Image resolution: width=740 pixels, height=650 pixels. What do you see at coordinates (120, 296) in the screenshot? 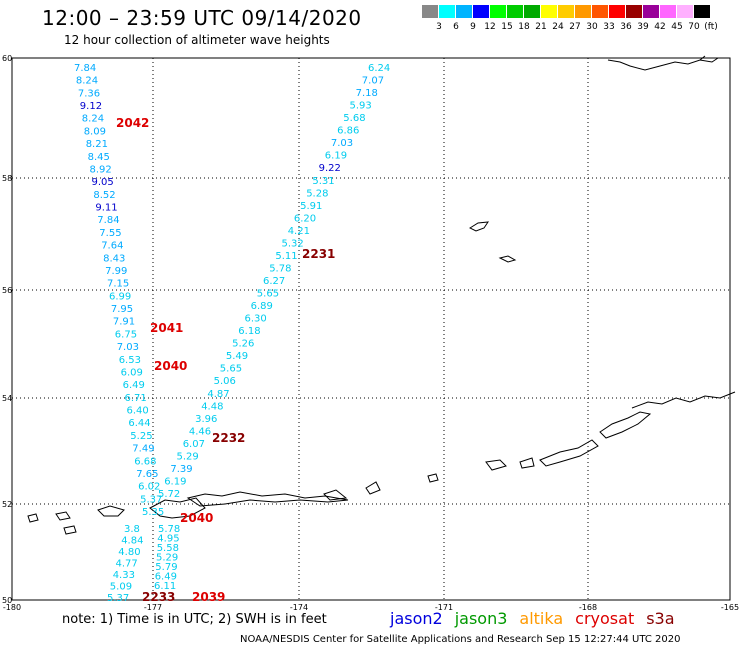
I see `swh-value: 6.99` at bounding box center [120, 296].